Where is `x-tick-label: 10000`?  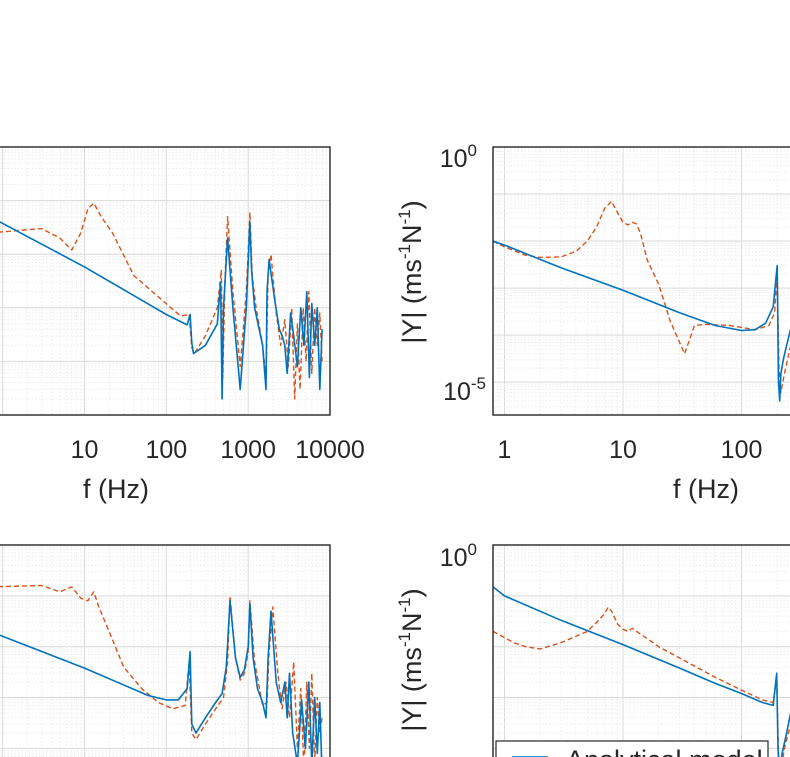 x-tick-label: 10000 is located at coordinates (330, 450).